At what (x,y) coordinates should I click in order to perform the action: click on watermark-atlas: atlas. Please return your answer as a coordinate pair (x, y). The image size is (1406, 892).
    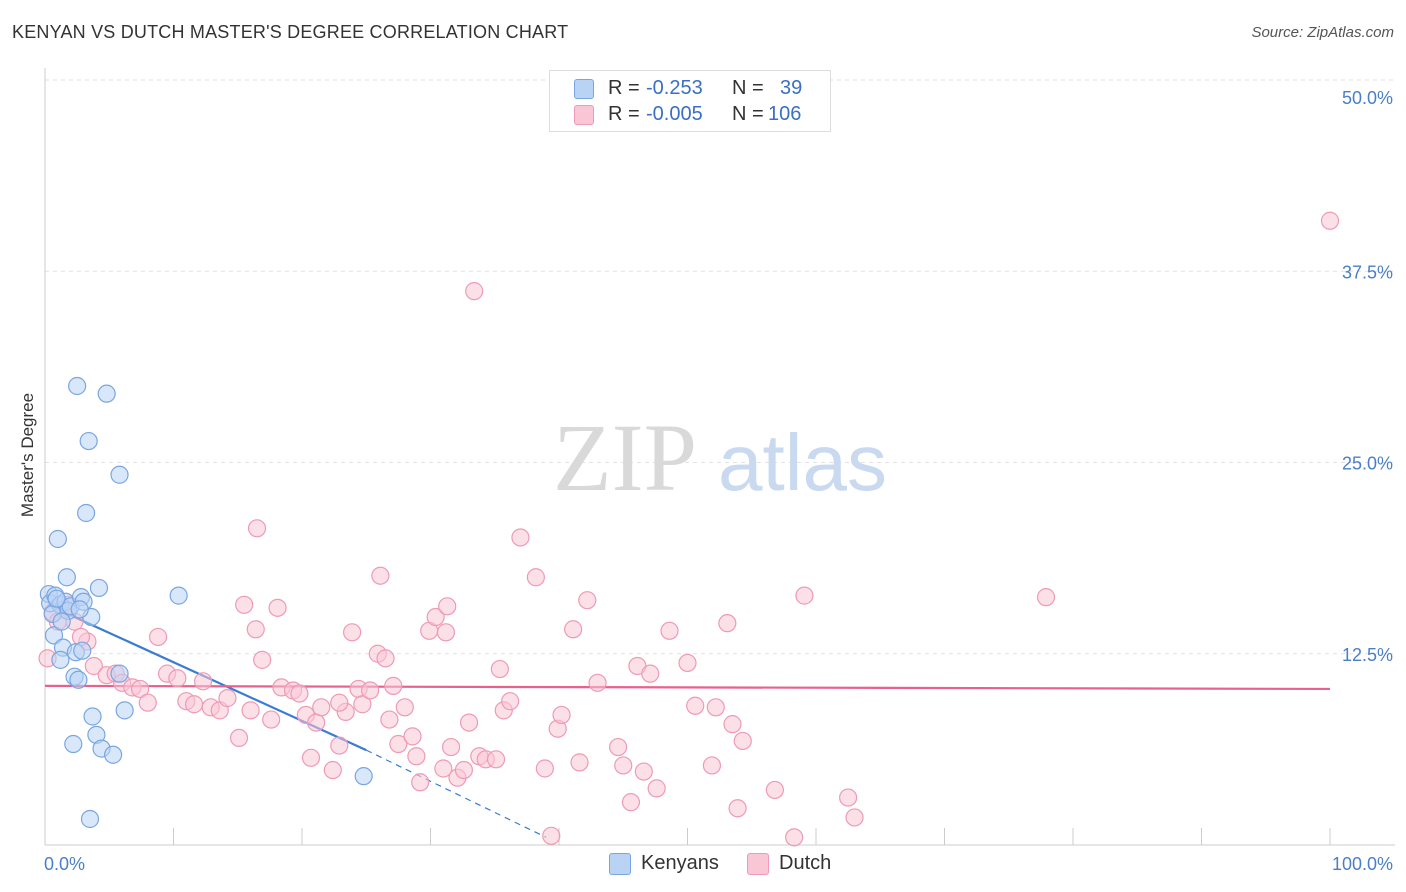
    Looking at the image, I should click on (802, 462).